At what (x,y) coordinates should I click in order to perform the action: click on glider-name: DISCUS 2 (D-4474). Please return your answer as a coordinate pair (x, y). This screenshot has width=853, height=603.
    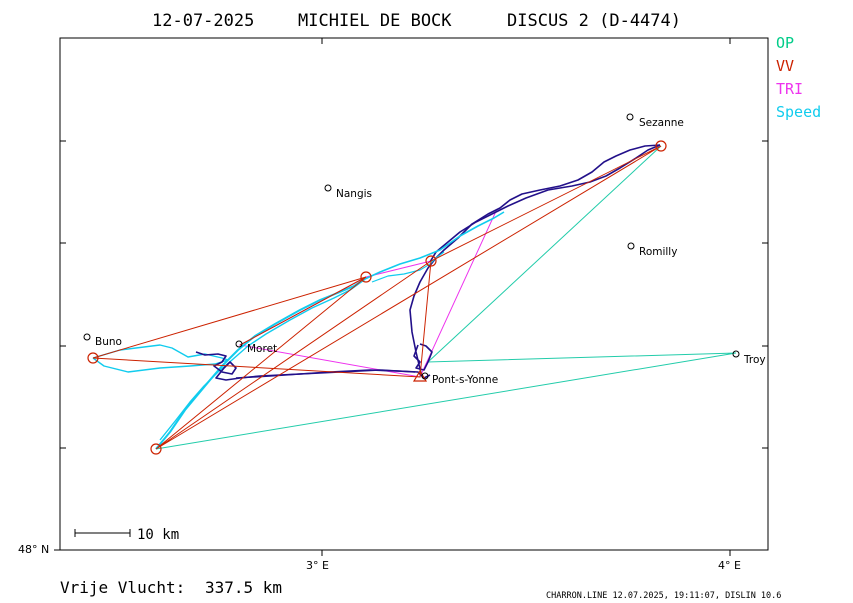
    Looking at the image, I should click on (594, 21).